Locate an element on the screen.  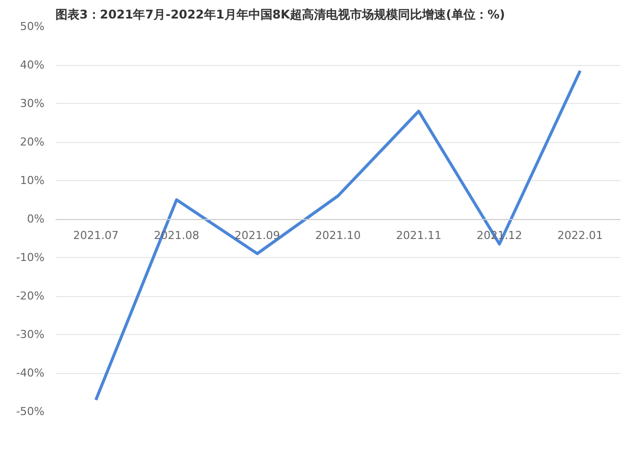
y-tick-label: -30% is located at coordinates (30, 334).